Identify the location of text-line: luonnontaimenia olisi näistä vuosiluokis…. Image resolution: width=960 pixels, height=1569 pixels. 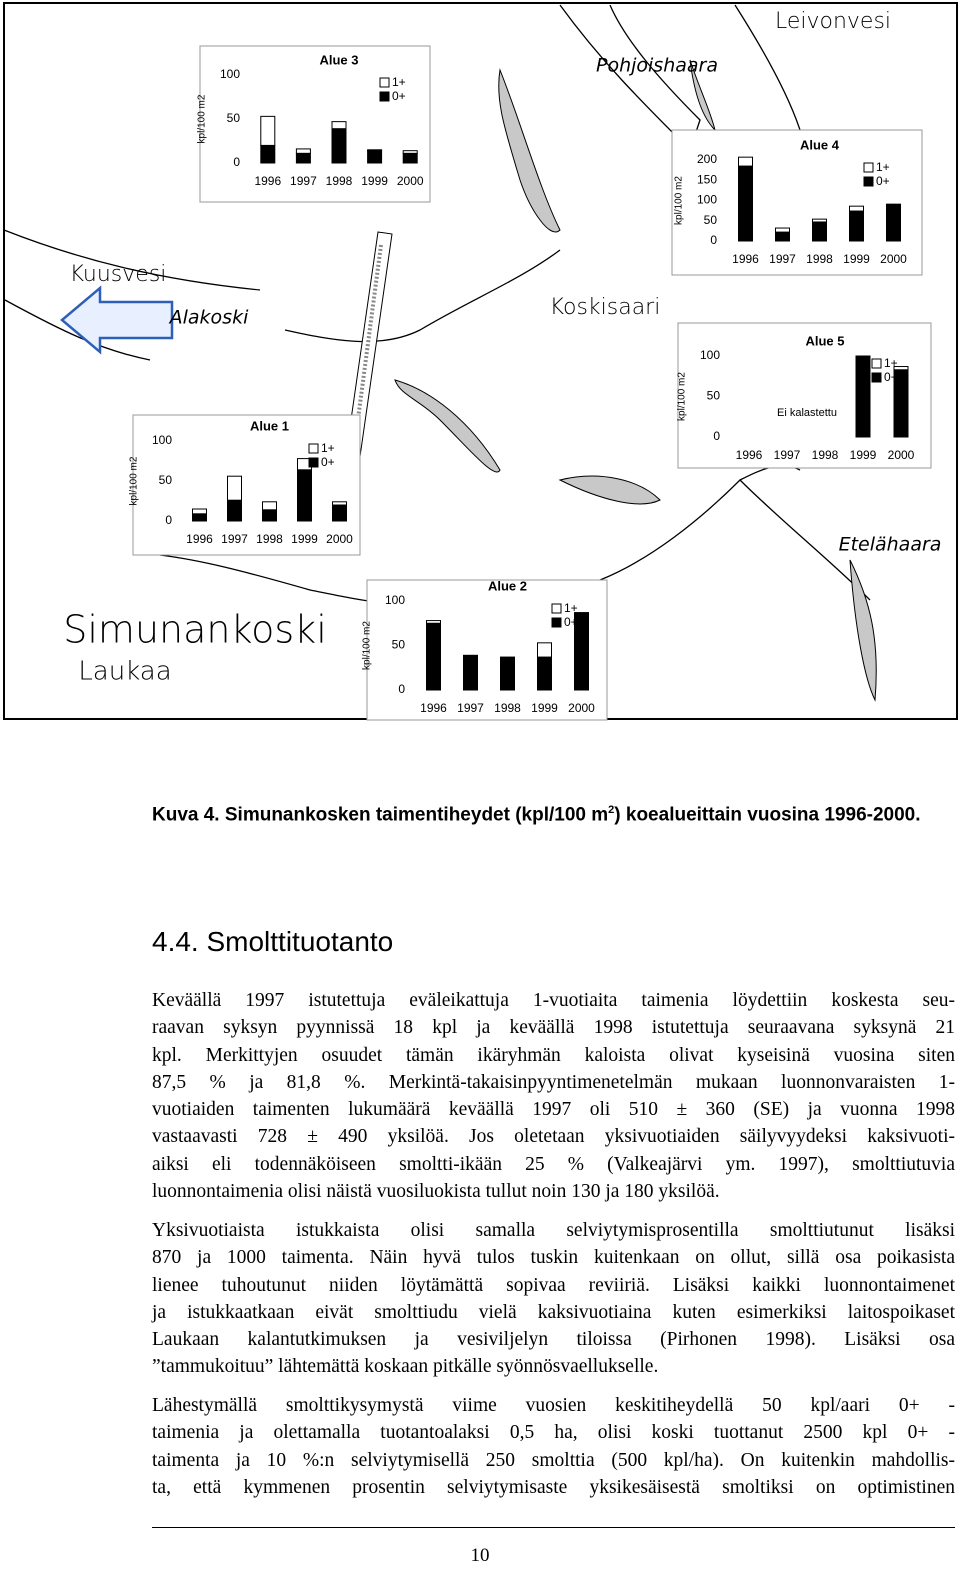
(436, 1192).